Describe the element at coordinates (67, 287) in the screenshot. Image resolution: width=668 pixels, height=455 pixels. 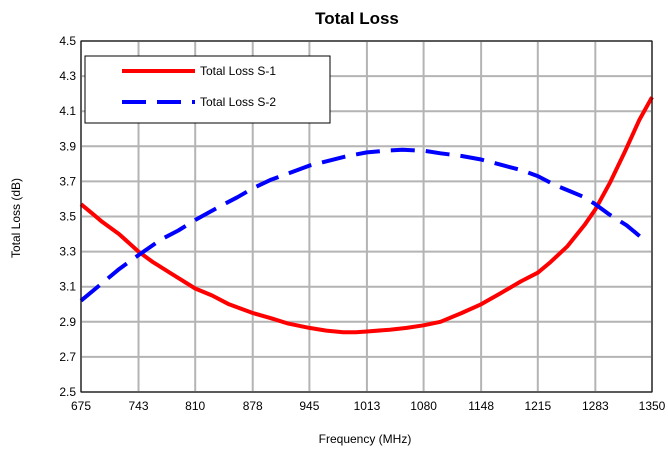
I see `y-tick-label: 3.1` at that location.